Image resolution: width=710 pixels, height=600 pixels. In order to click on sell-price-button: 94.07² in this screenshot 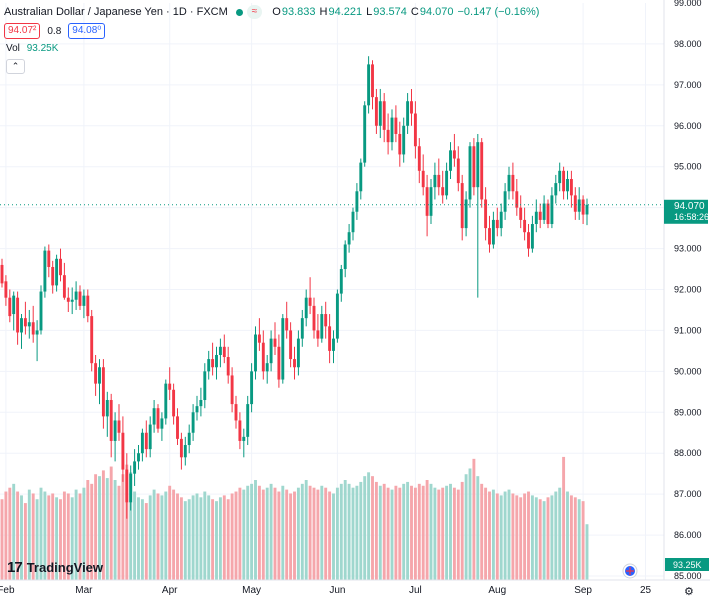, I will do `click(22, 31)`.